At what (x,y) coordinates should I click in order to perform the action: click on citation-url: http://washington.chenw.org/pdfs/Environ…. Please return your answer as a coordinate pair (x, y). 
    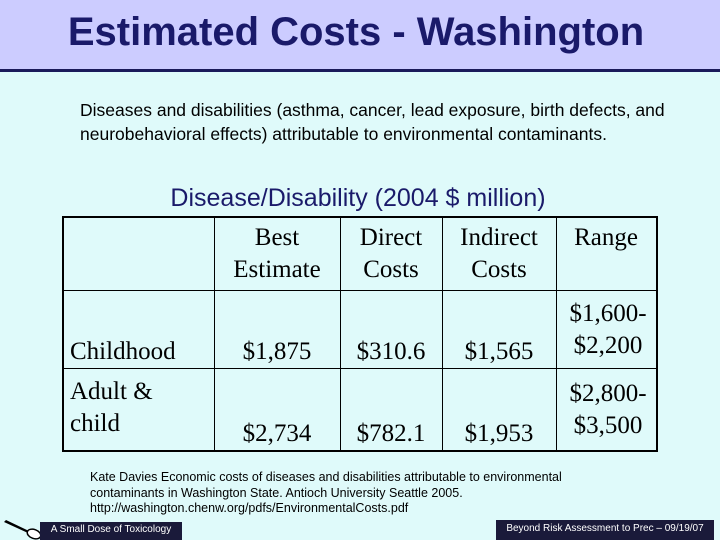
    Looking at the image, I should click on (249, 508).